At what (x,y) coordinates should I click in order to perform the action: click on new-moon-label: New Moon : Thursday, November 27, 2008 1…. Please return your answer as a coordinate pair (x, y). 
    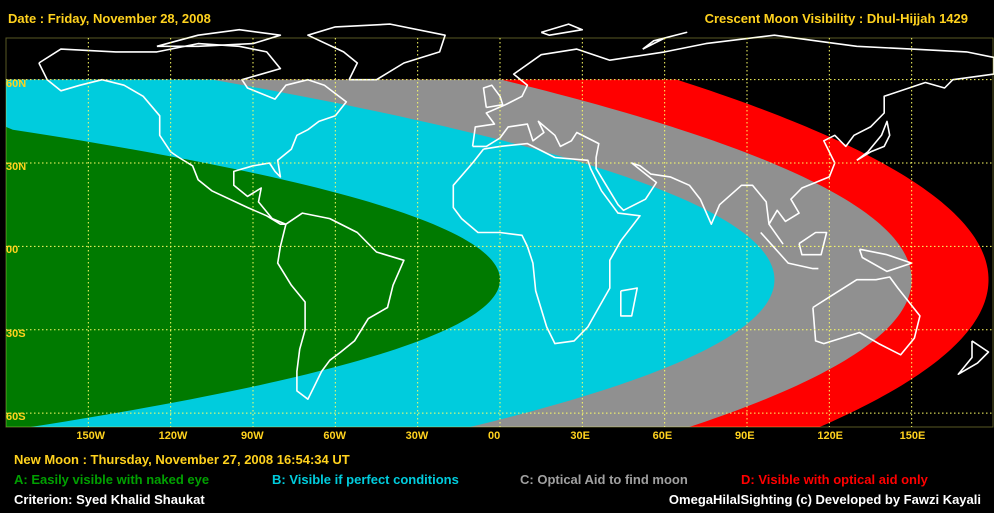
    Looking at the image, I should click on (182, 459).